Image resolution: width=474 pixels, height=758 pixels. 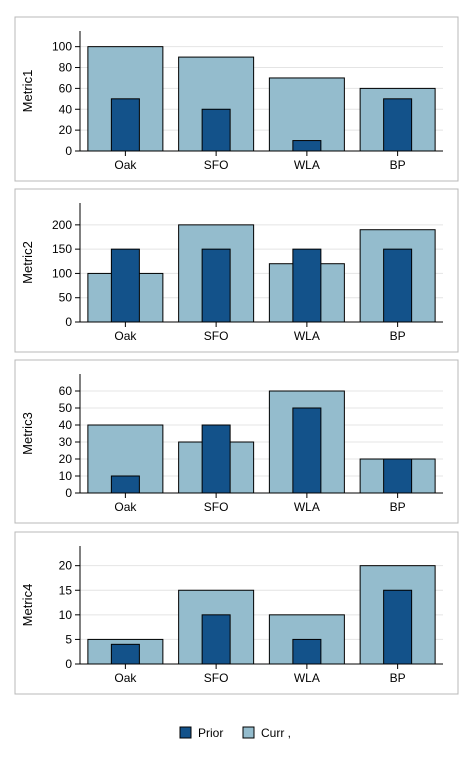 I want to click on legend: Prior Curr ,, so click(x=235, y=733).